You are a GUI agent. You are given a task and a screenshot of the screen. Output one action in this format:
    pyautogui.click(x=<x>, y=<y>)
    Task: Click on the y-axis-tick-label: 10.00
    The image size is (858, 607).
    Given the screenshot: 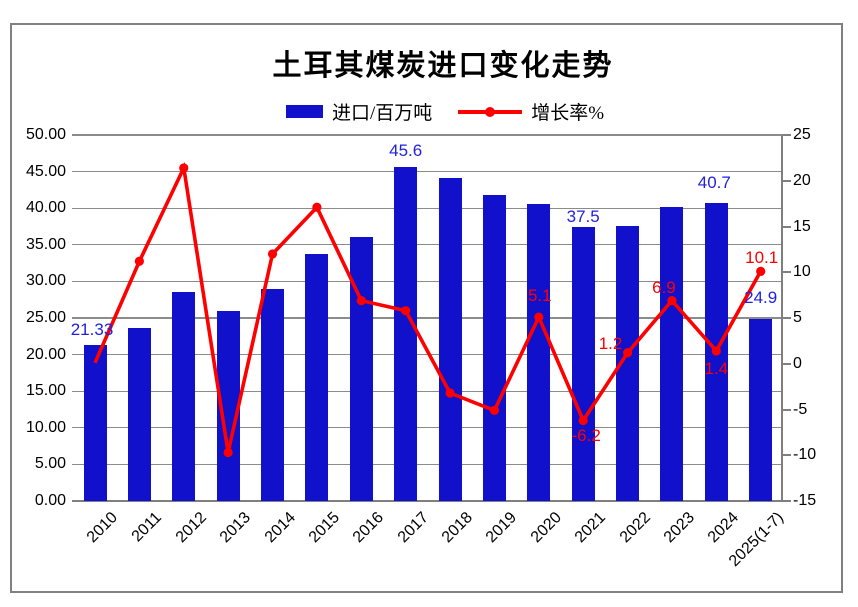 What is the action you would take?
    pyautogui.click(x=45, y=427)
    